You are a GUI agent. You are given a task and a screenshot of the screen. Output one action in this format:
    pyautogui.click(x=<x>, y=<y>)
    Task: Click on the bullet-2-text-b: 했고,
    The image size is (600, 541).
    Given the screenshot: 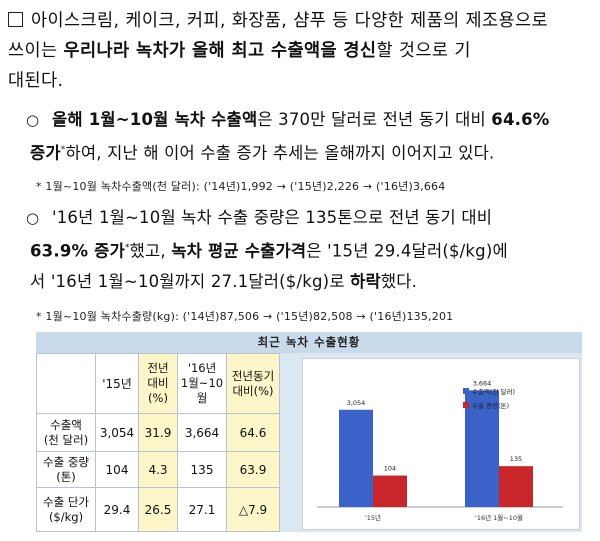 What is the action you would take?
    pyautogui.click(x=150, y=251)
    